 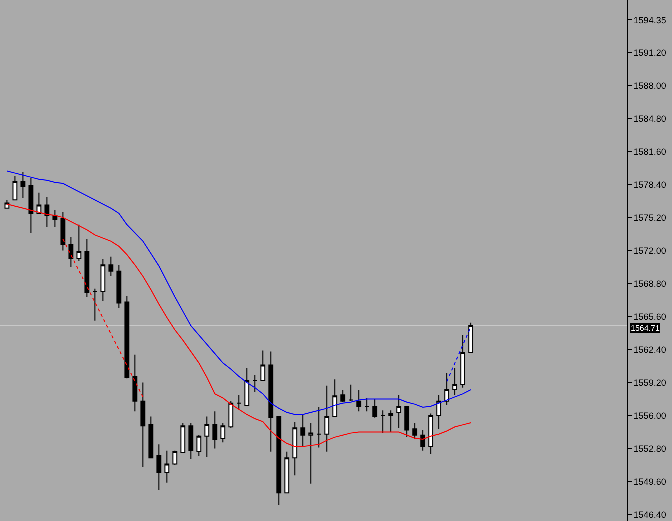 I want to click on y-tick-label: 1591.20, so click(x=650, y=53).